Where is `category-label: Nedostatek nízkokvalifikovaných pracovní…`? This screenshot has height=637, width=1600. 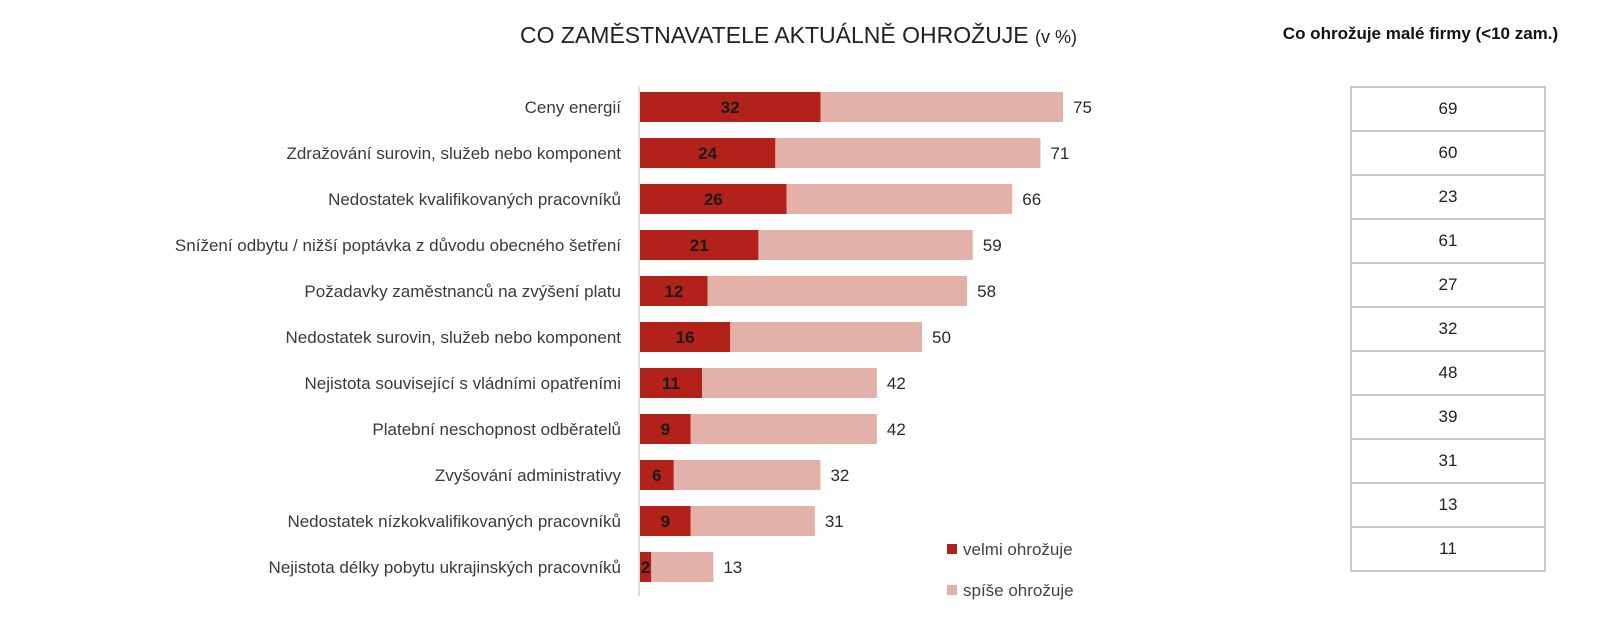 category-label: Nedostatek nízkokvalifikovaných pracovní… is located at coordinates (454, 521).